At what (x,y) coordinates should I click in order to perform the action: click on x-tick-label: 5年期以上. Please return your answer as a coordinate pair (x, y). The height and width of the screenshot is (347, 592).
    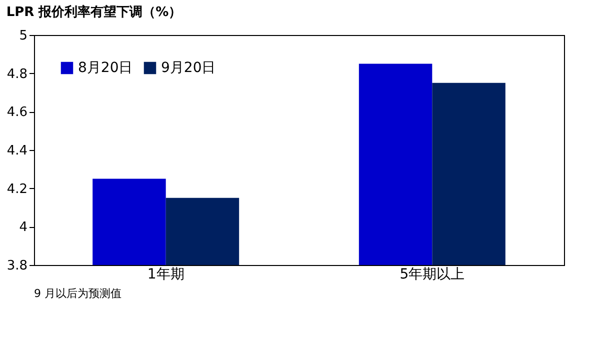
    Looking at the image, I should click on (432, 274).